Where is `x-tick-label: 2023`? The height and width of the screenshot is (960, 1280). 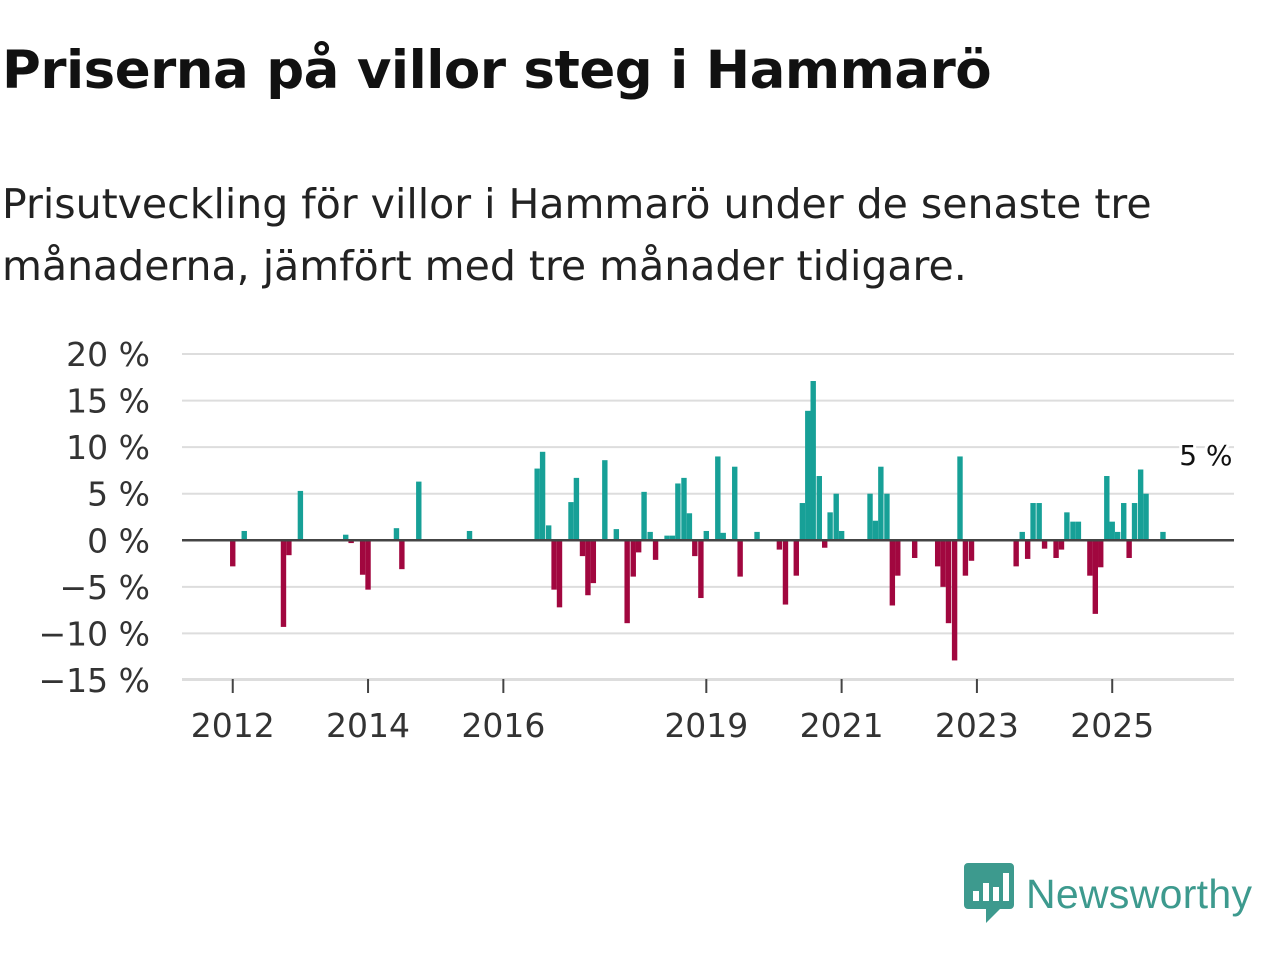 x-tick-label: 2023 is located at coordinates (977, 725).